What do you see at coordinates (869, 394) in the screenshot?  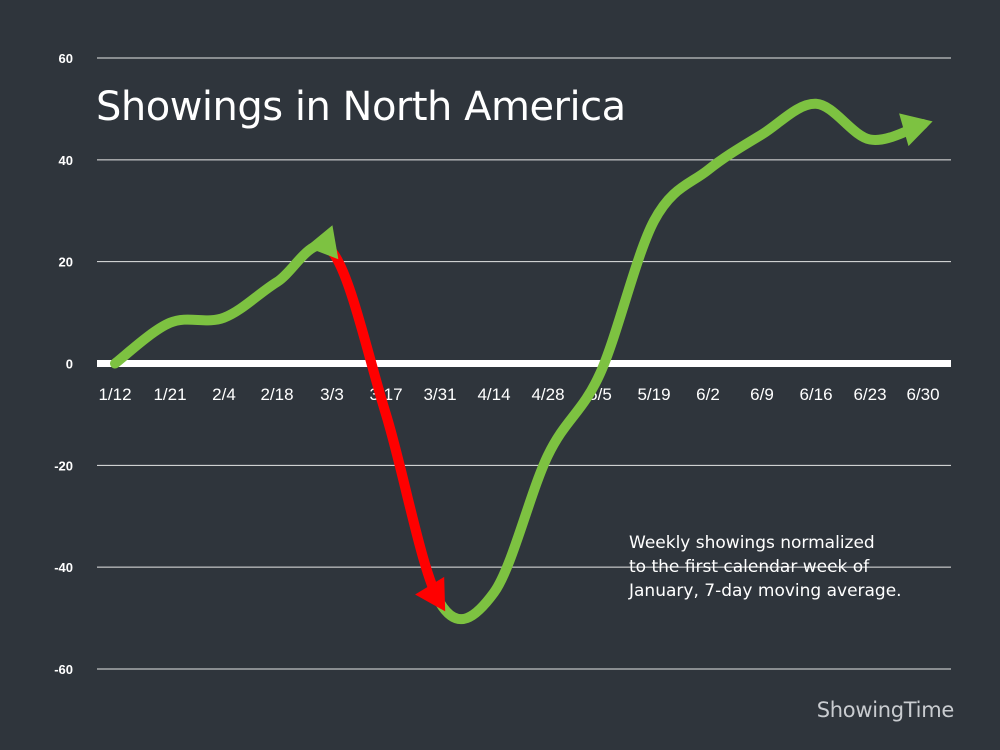 I see `x-tick-label: 6/23` at bounding box center [869, 394].